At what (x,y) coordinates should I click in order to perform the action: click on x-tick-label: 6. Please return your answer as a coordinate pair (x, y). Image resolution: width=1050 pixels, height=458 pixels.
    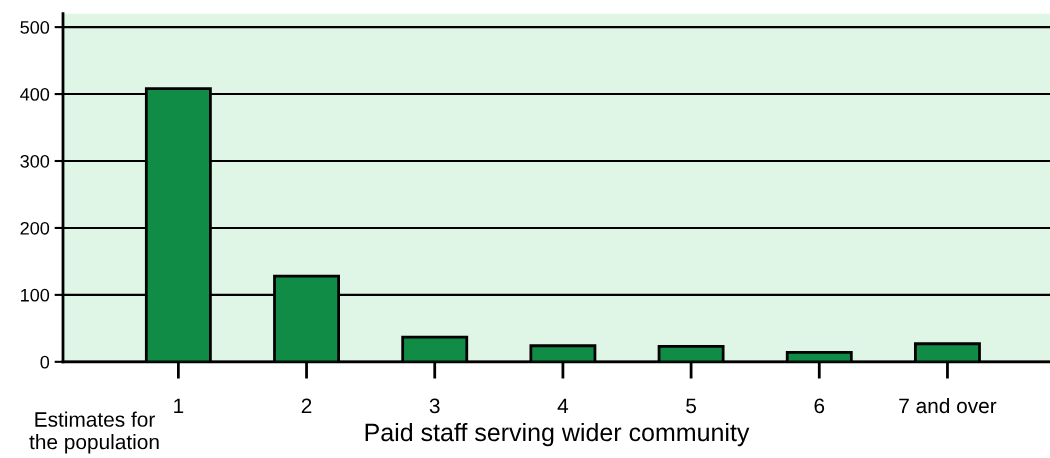
    Looking at the image, I should click on (819, 406).